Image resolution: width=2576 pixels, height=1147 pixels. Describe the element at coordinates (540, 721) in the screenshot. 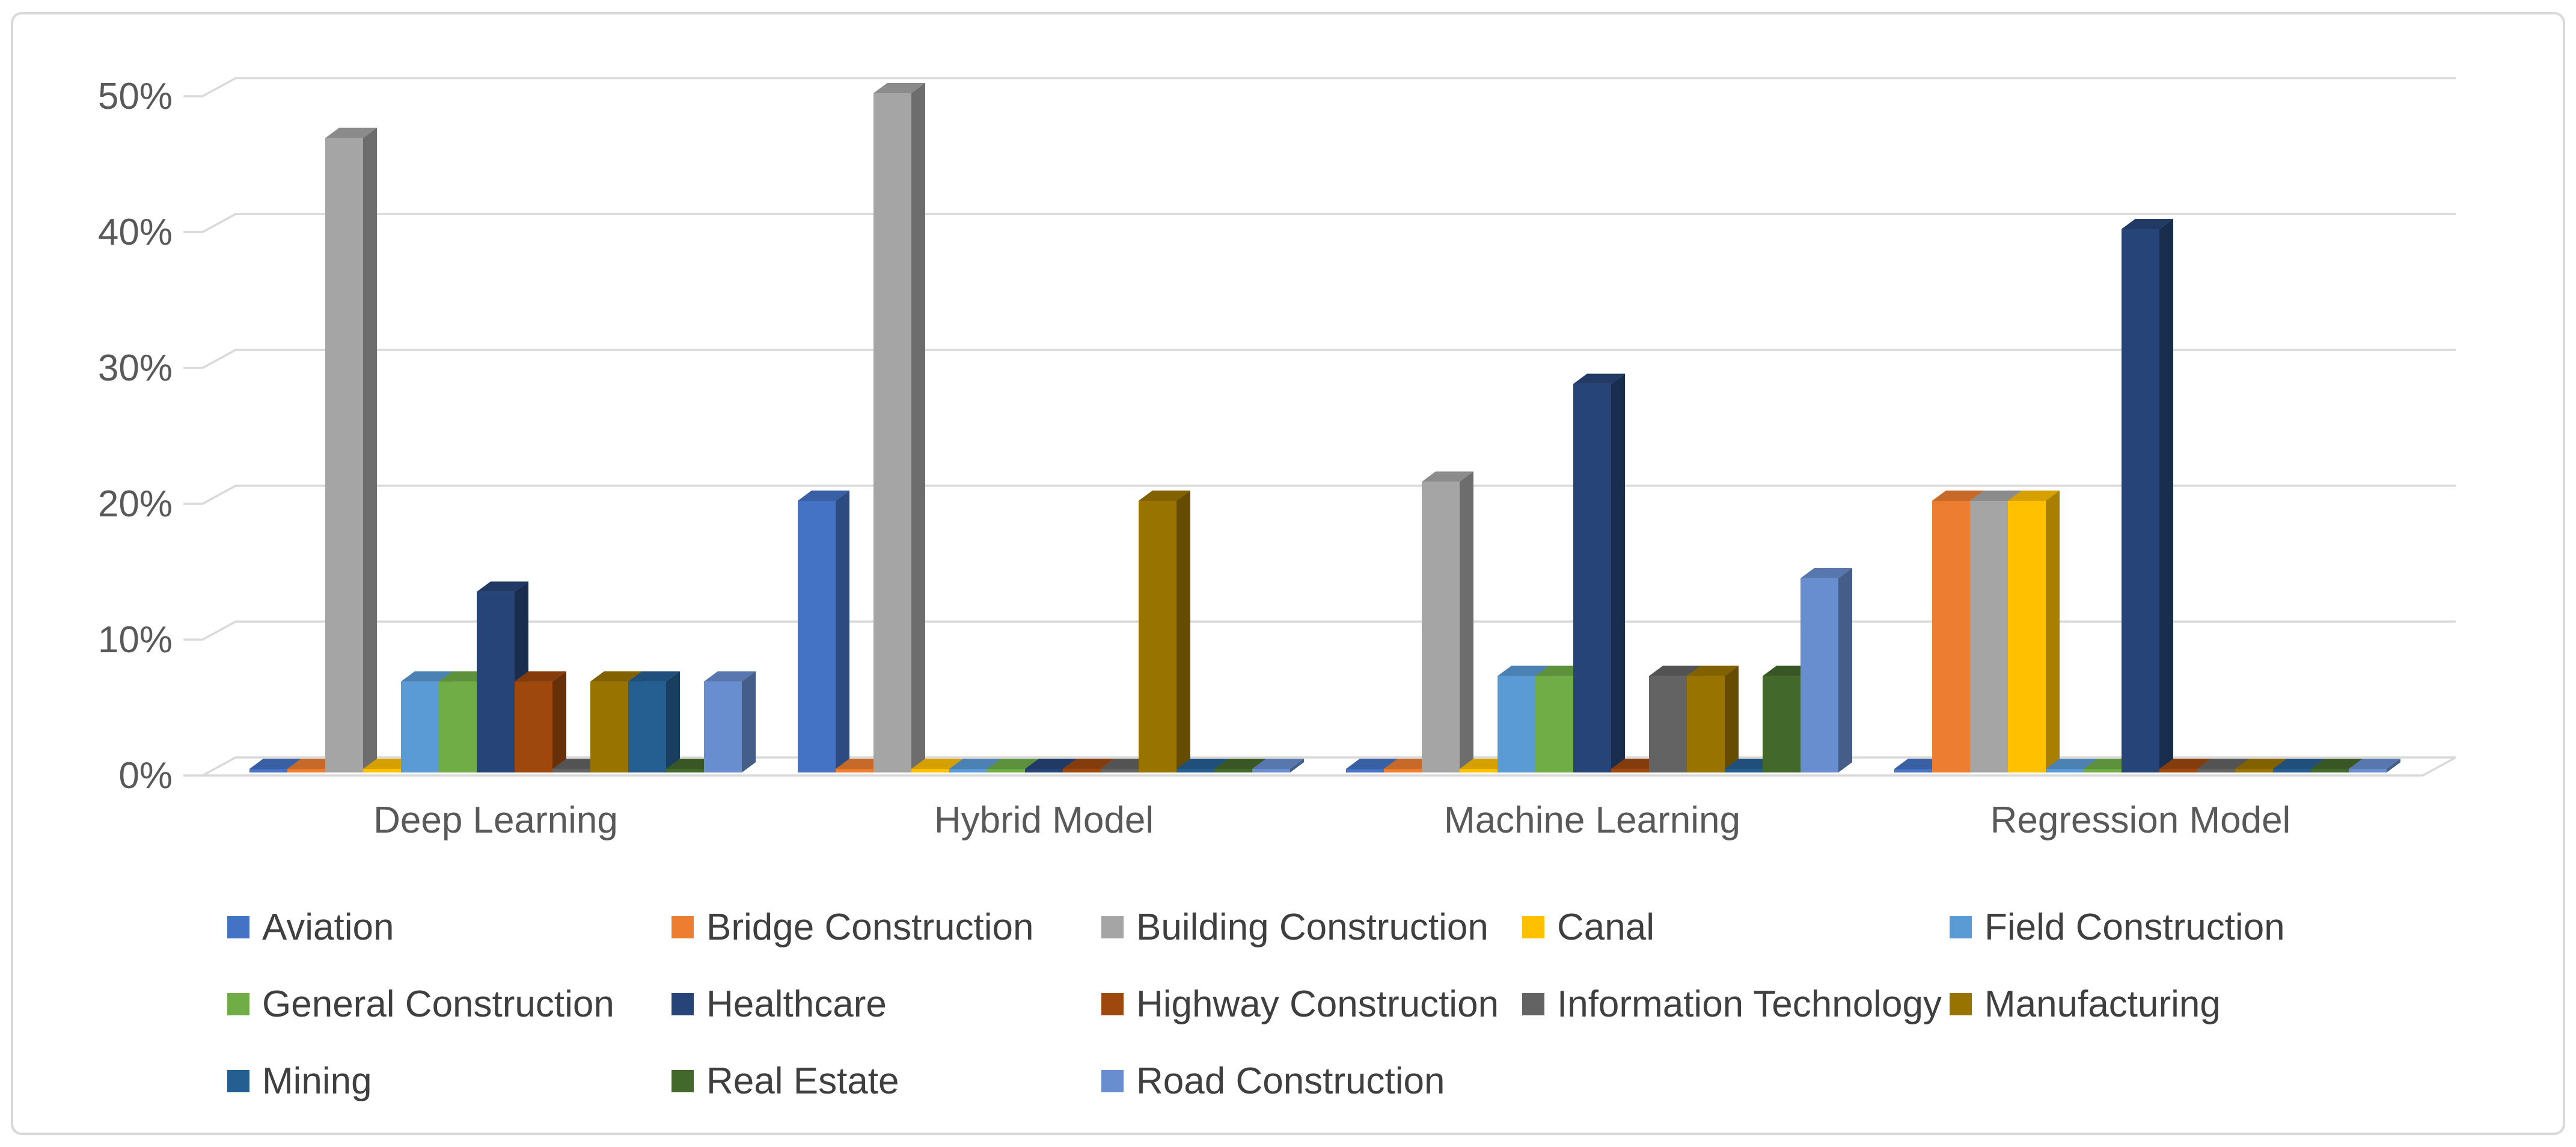

I see `bar-deep-learning-highway-construction` at that location.